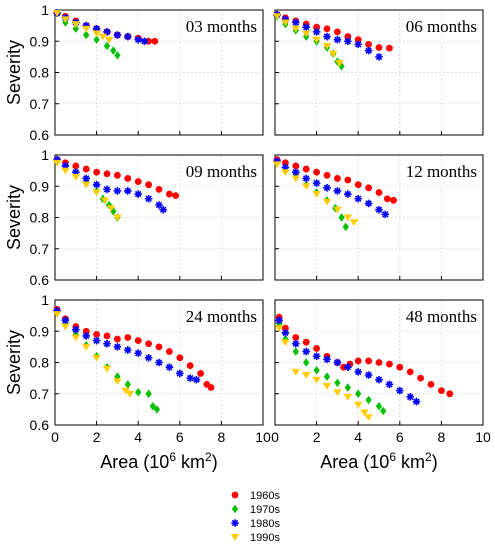 Image resolution: width=495 pixels, height=550 pixels. I want to click on y-tick-label: 0.9, so click(40, 41).